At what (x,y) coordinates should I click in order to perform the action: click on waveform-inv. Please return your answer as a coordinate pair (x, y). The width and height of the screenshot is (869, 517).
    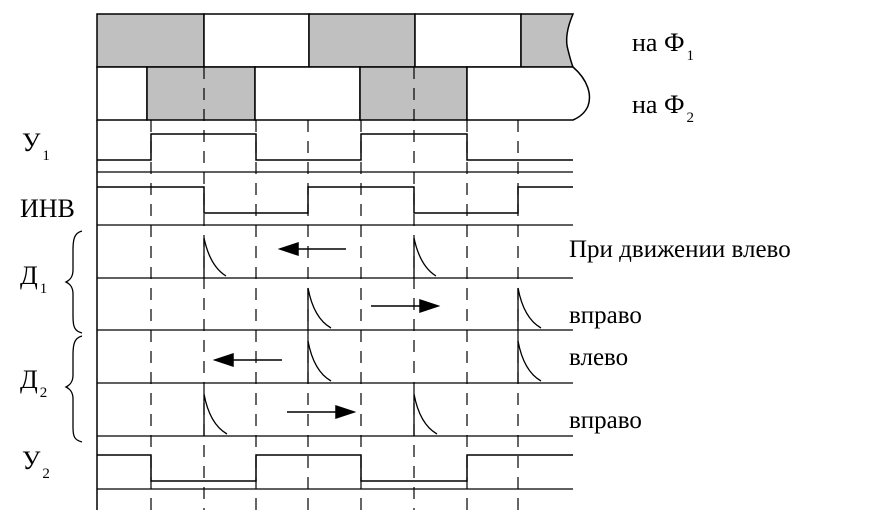
    Looking at the image, I should click on (335, 200).